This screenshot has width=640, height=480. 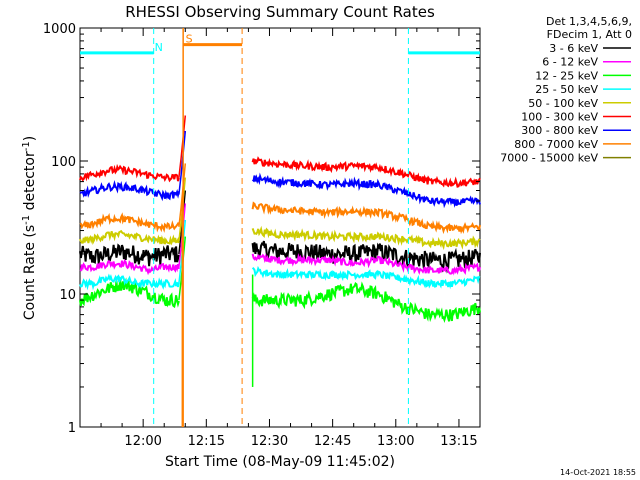 What do you see at coordinates (332, 441) in the screenshot?
I see `x-tick-label: 12:45` at bounding box center [332, 441].